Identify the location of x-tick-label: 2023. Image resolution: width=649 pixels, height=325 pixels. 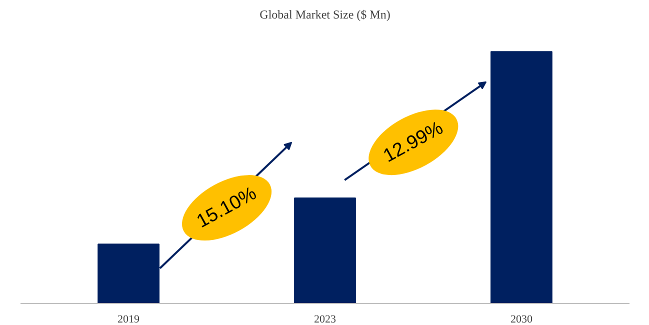
(325, 319).